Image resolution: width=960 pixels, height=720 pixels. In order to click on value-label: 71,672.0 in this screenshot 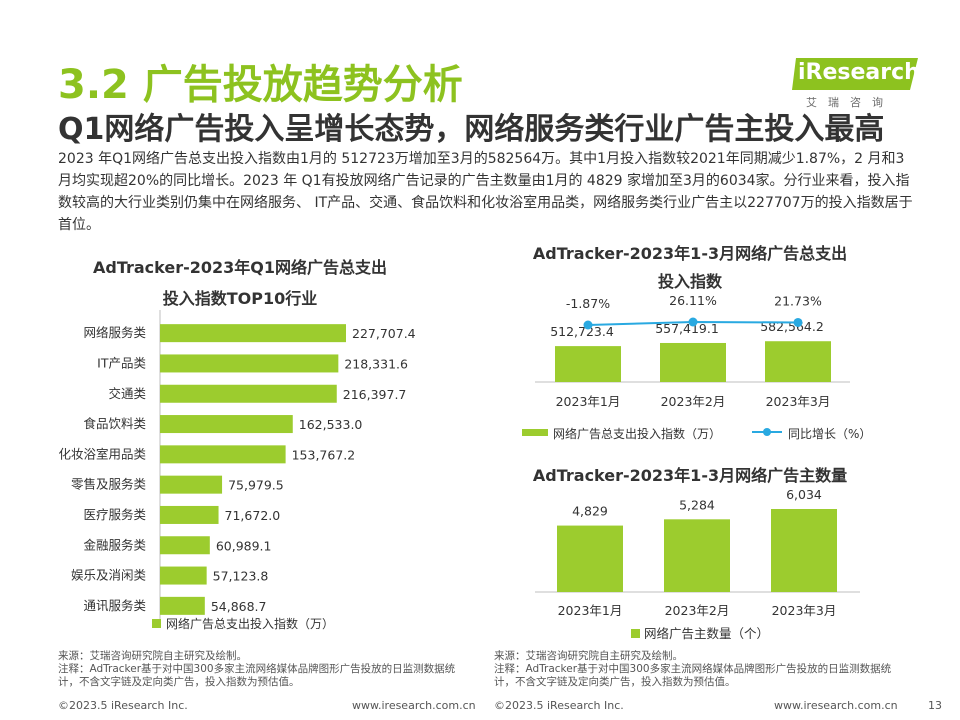, I will do `click(253, 515)`.